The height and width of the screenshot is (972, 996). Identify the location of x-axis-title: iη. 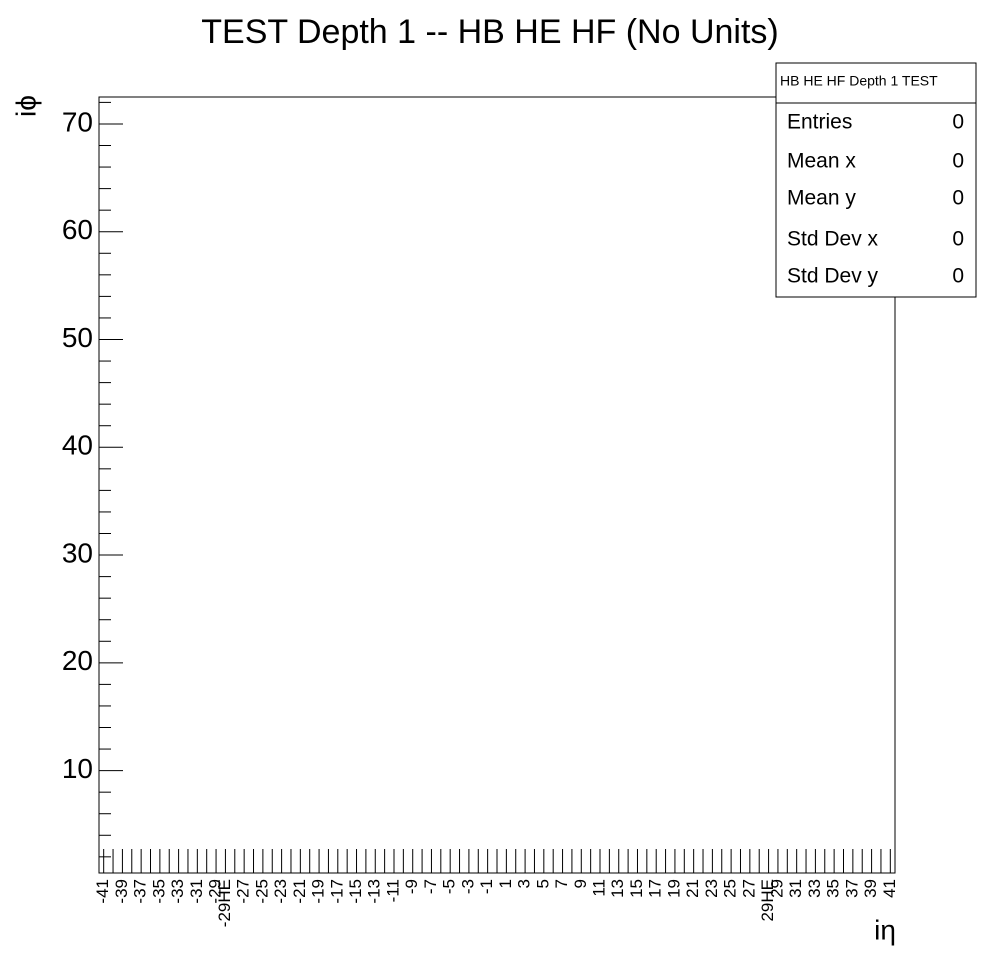
(885, 929).